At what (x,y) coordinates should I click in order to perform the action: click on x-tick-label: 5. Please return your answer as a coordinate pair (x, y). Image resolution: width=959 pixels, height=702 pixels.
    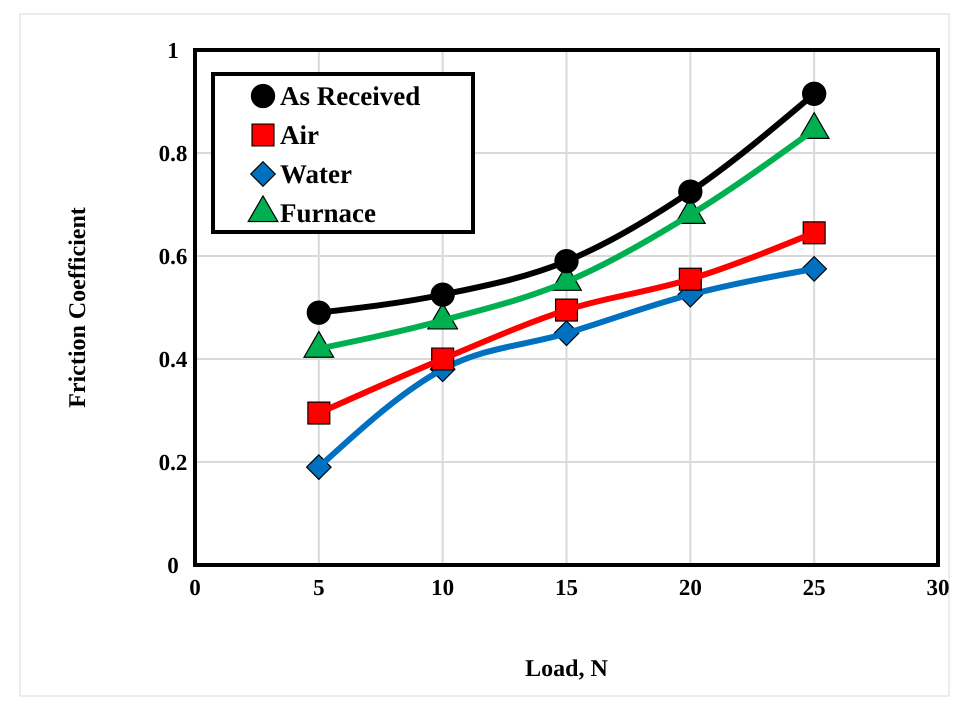
    Looking at the image, I should click on (319, 587).